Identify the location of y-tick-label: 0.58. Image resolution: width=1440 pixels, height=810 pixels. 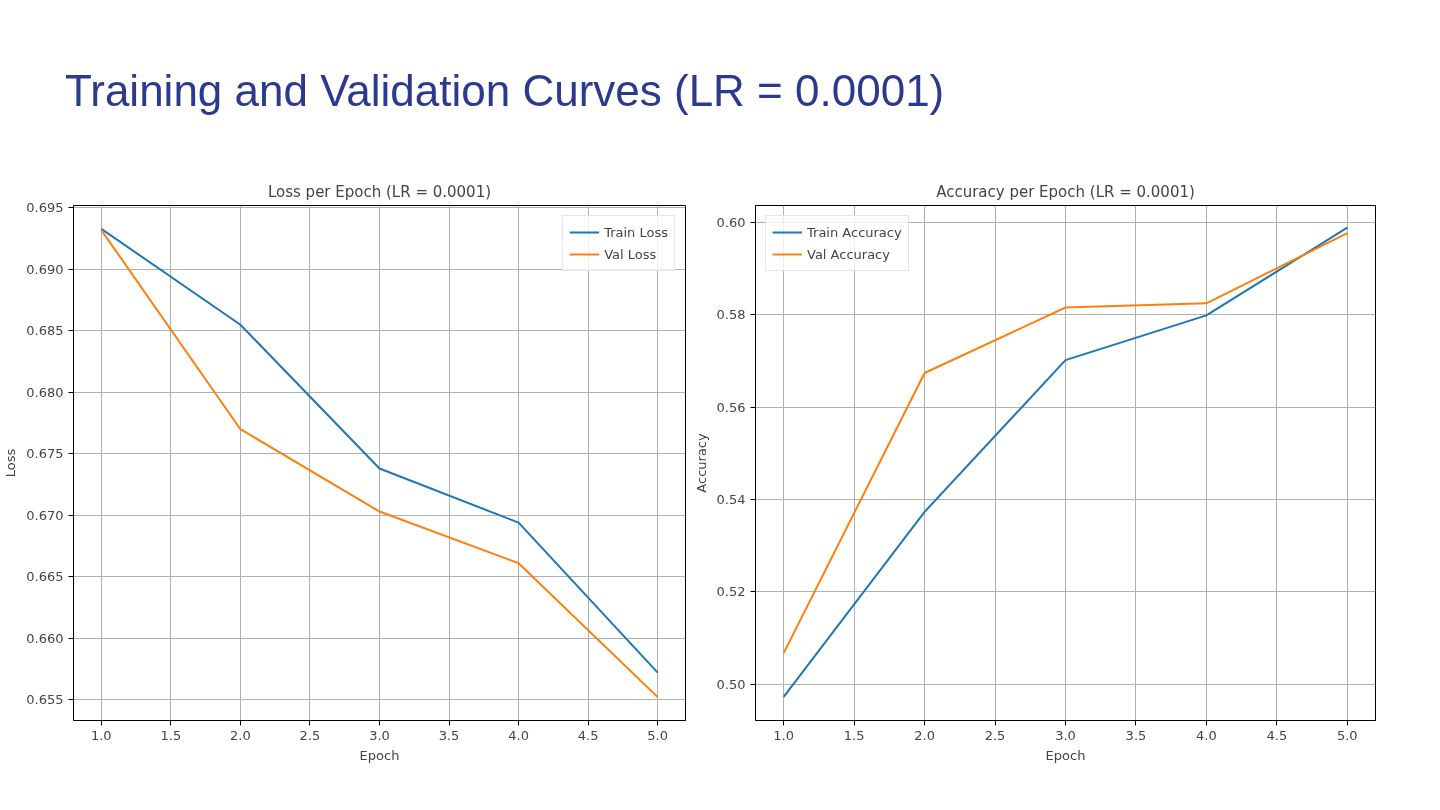
(731, 315).